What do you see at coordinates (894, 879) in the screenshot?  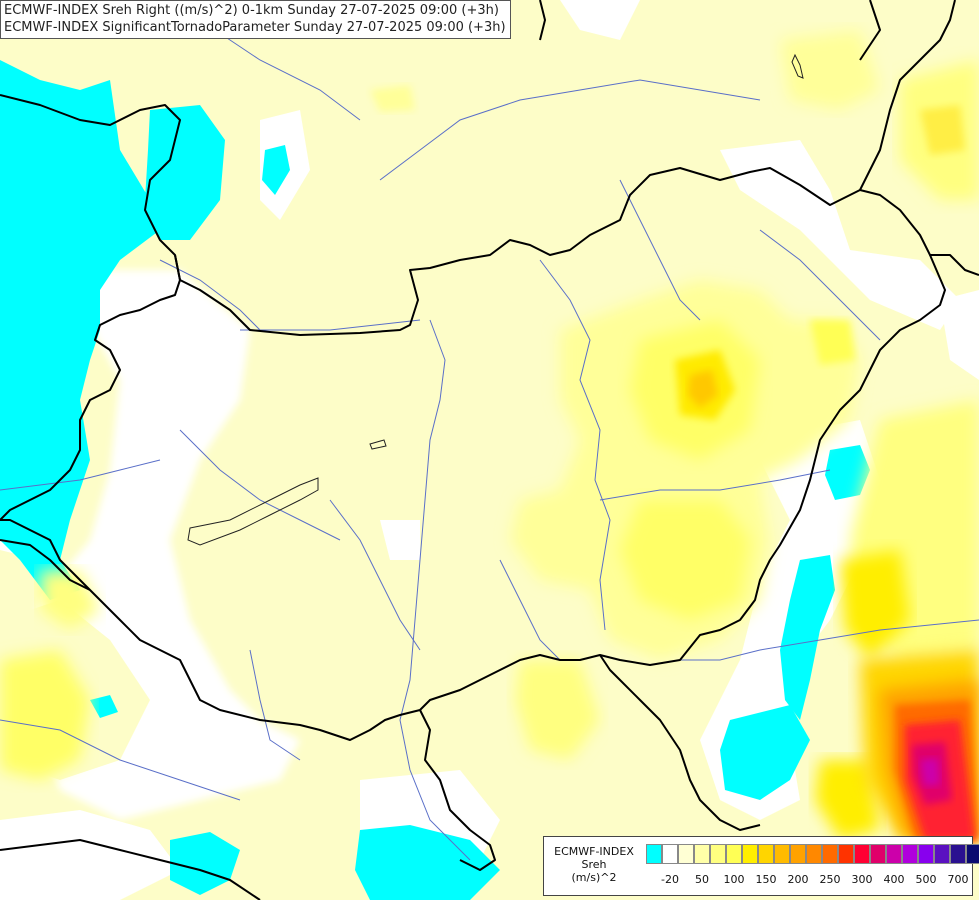 I see `legend-tick-label: 400` at bounding box center [894, 879].